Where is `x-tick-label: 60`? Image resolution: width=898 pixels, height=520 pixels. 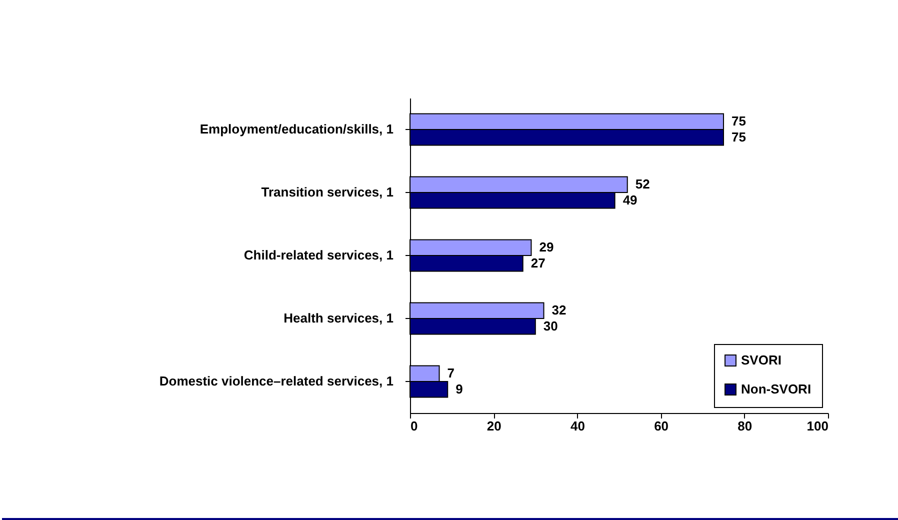
x-tick-label: 60 is located at coordinates (661, 426).